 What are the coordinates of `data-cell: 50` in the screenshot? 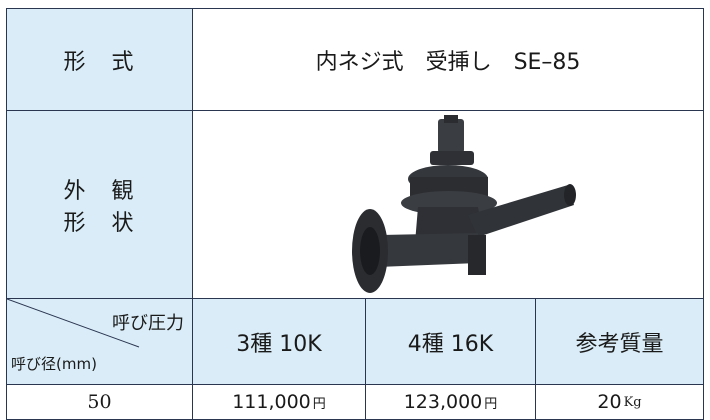 It's located at (99, 402).